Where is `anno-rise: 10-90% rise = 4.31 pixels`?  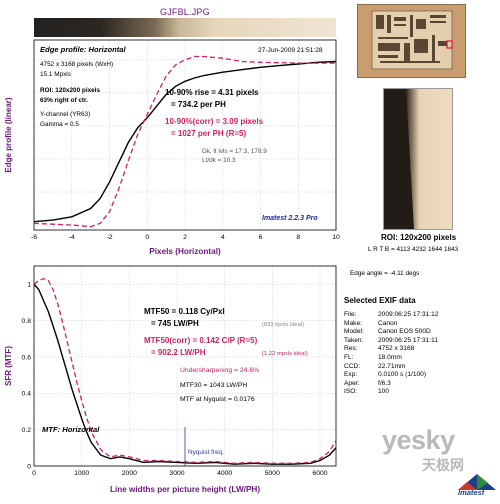
anno-rise: 10-90% rise = 4.31 pixels is located at coordinates (212, 92).